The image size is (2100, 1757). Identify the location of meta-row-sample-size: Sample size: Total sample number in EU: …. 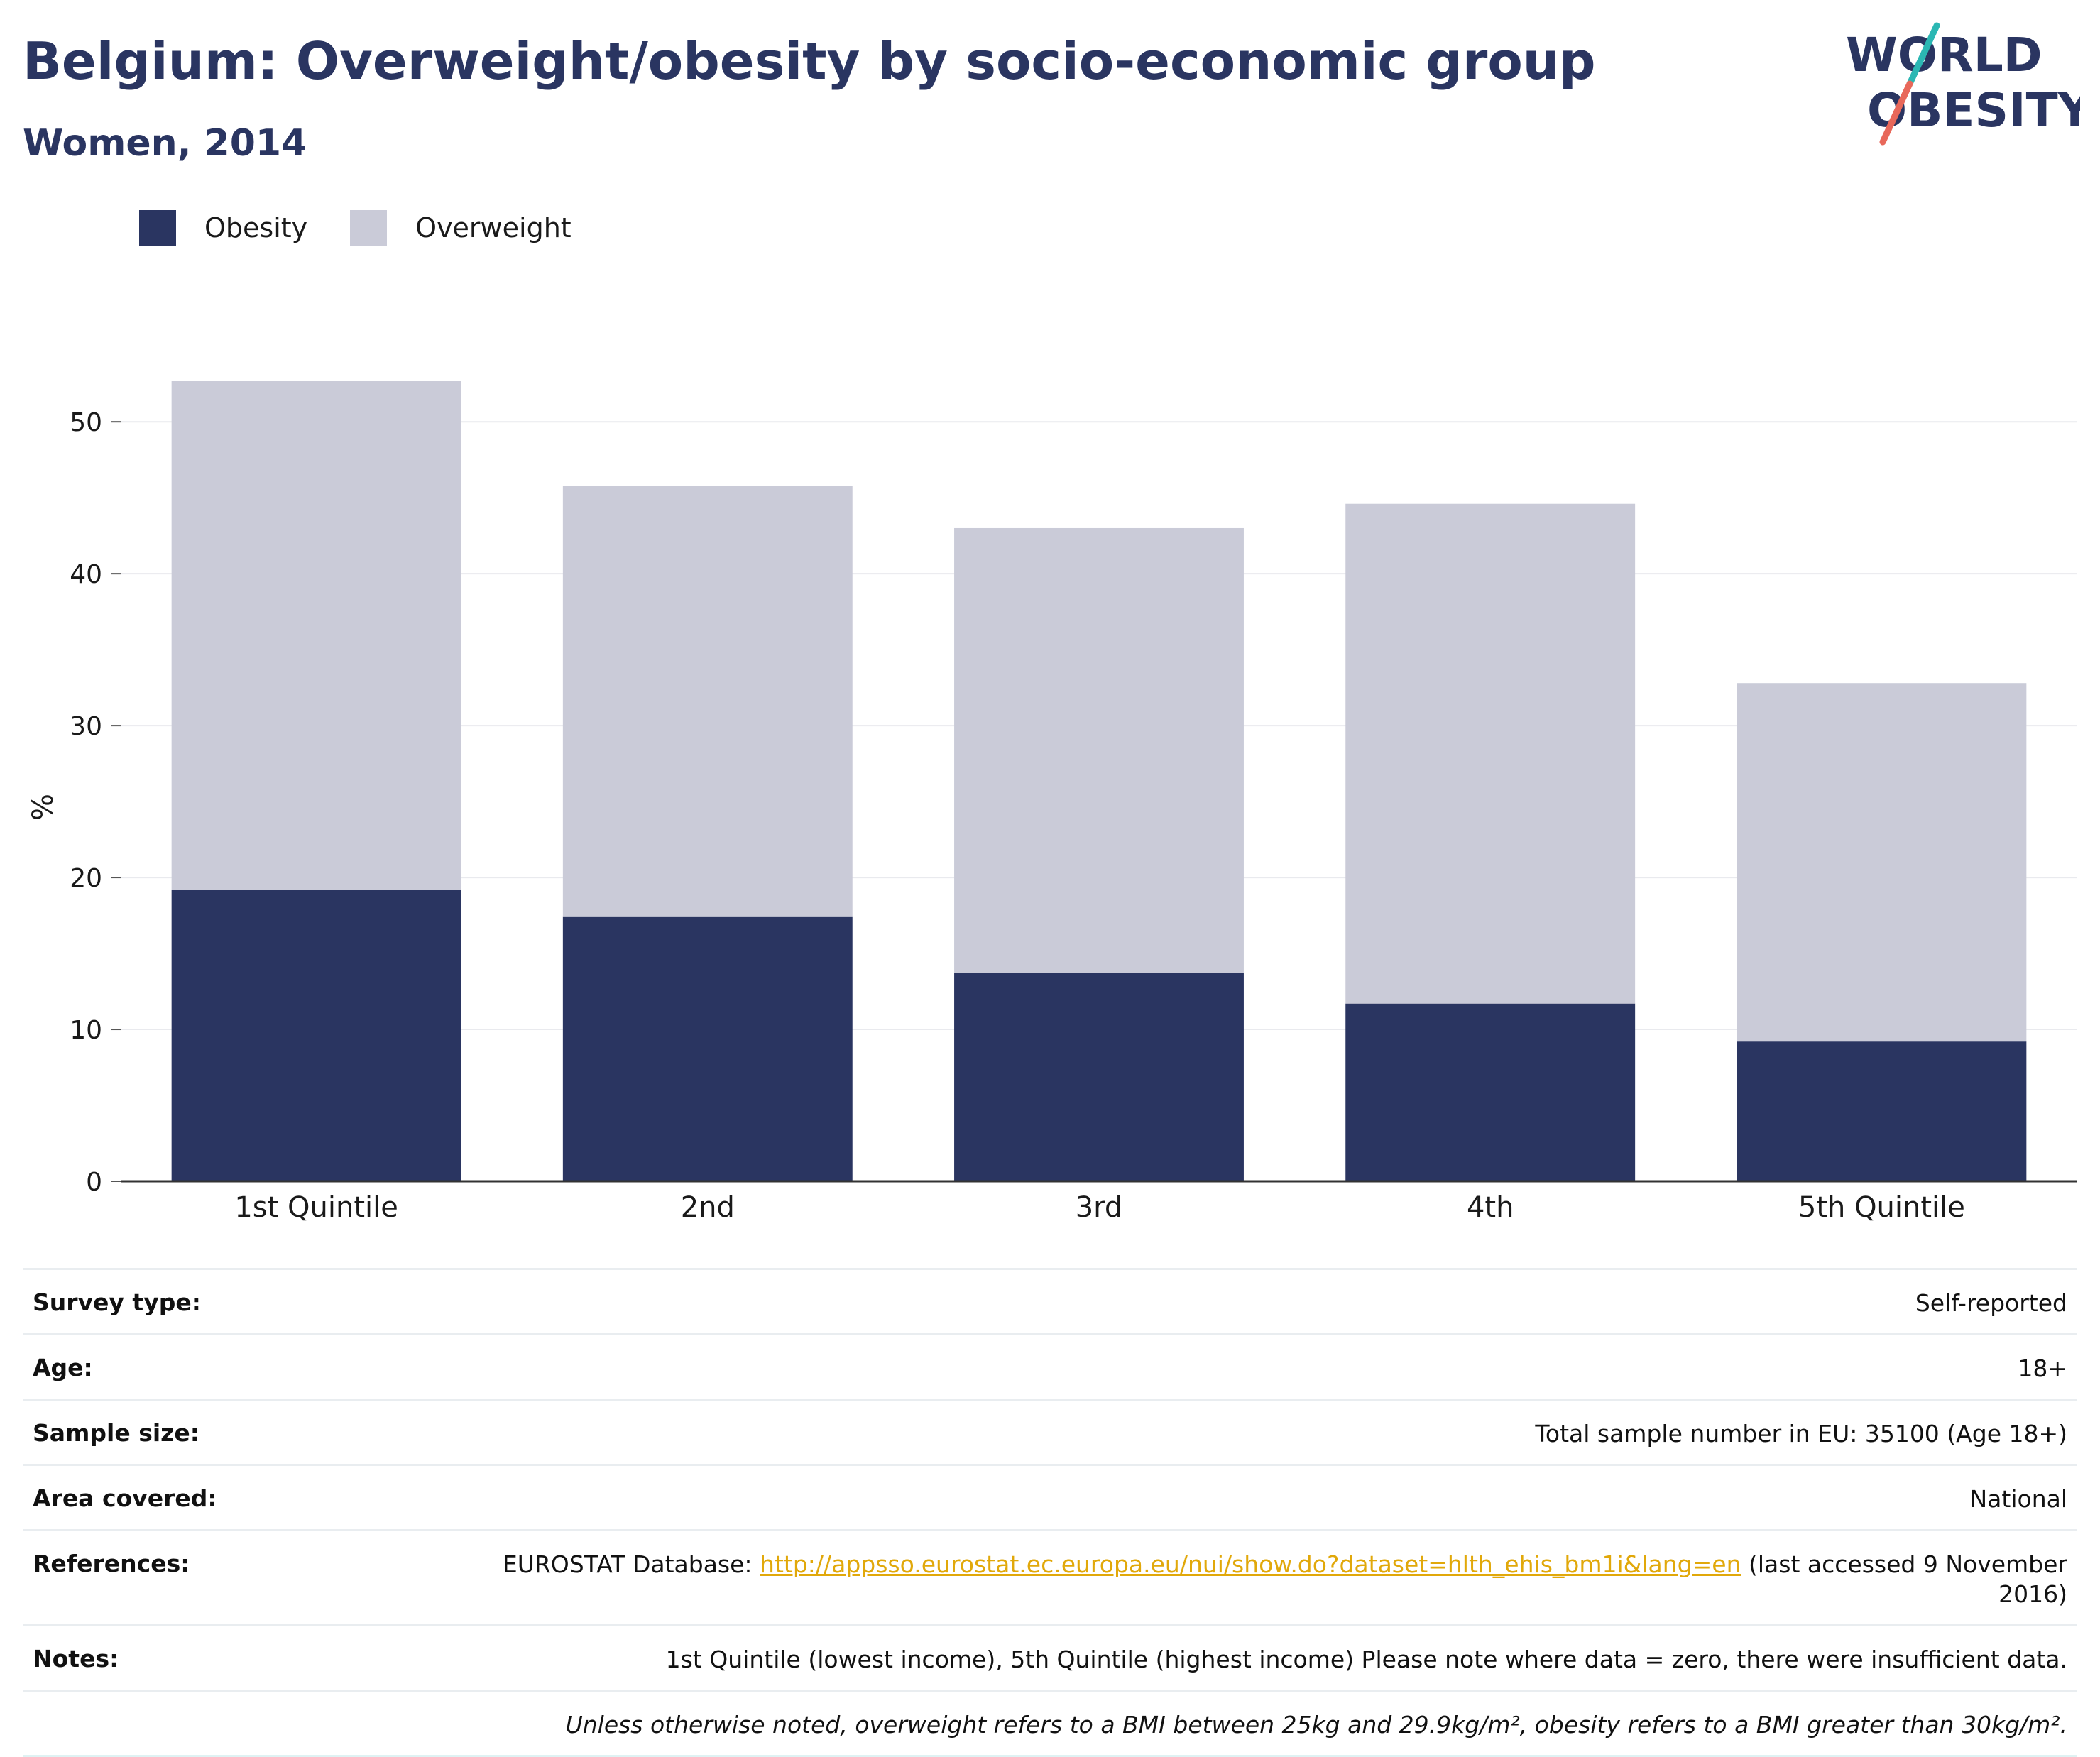
(1050, 1431).